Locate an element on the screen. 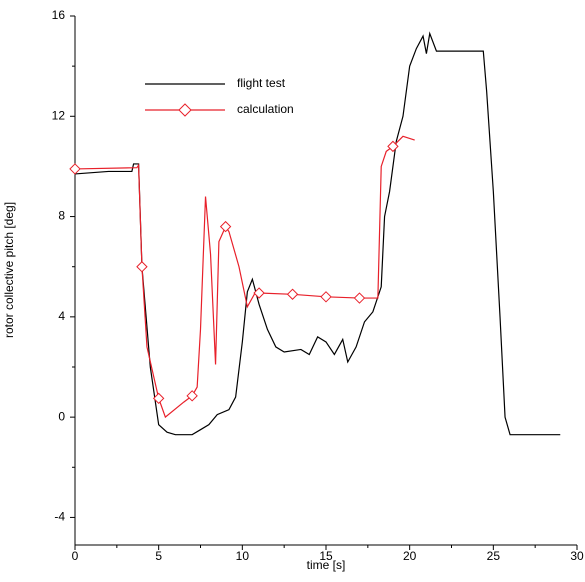 This screenshot has width=585, height=582. x-axis-label: time [s] is located at coordinates (326, 565).